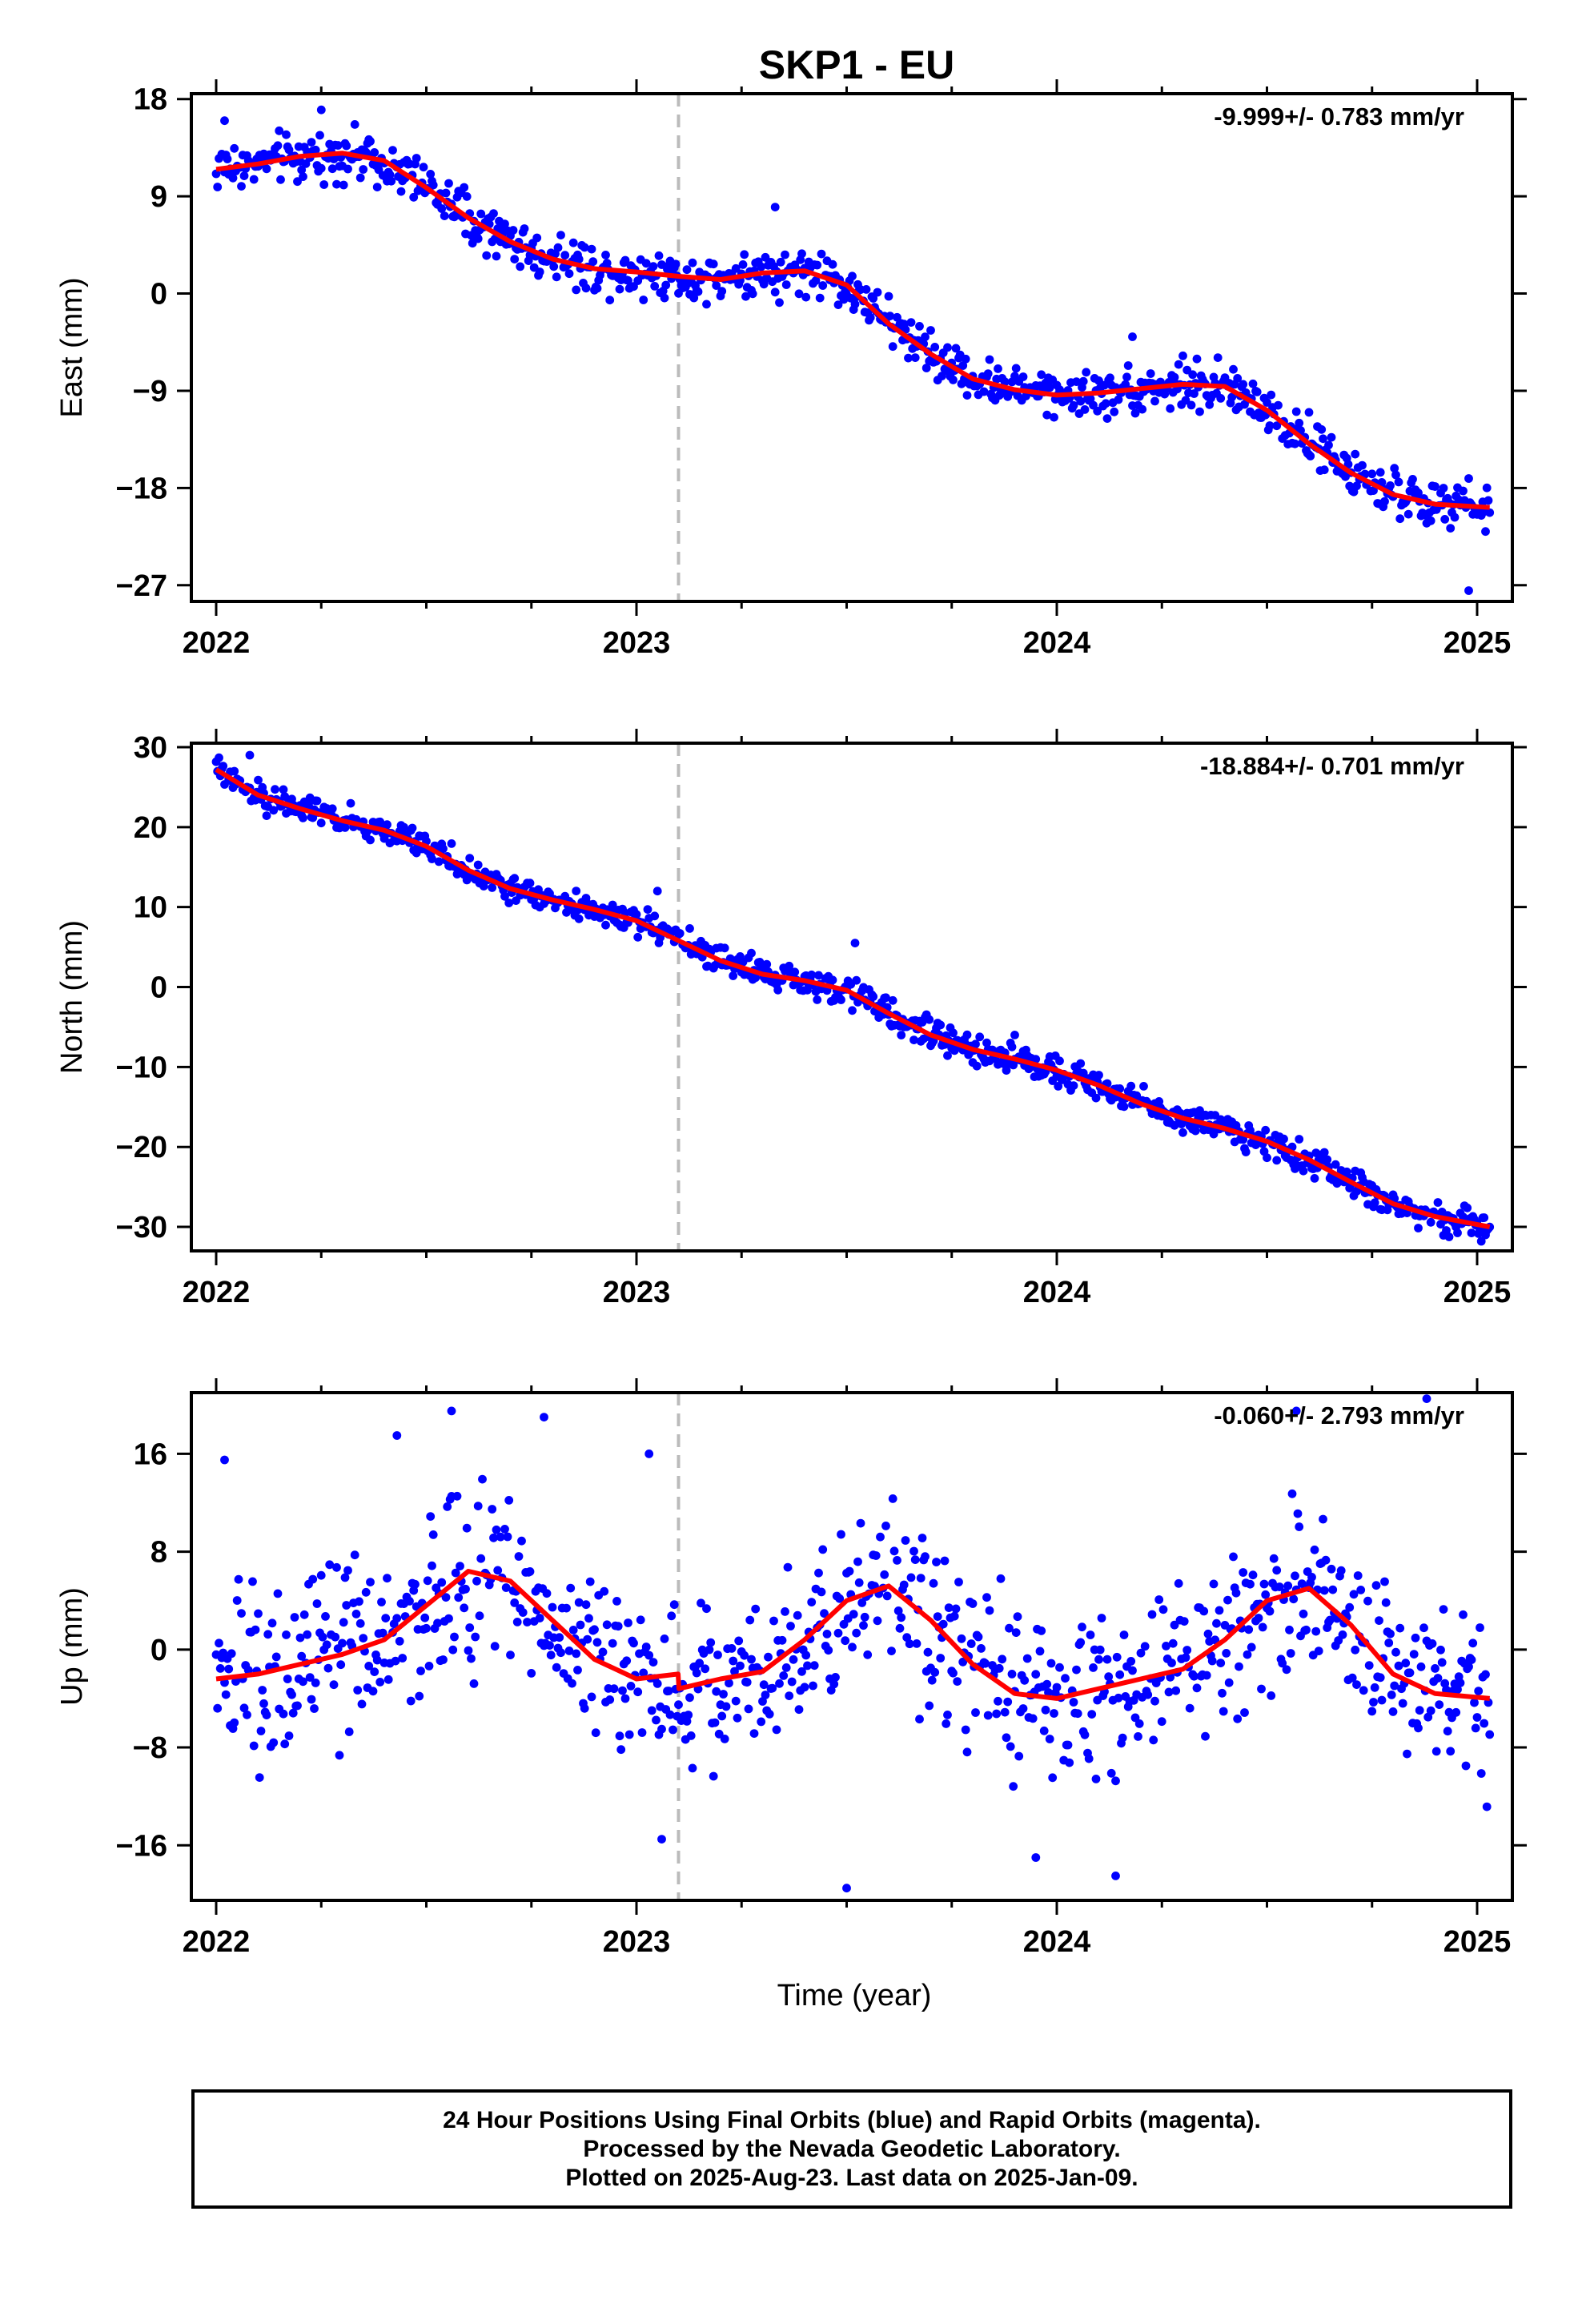  Describe the element at coordinates (1057, 1292) in the screenshot. I see `x-tick-label: 2024` at that location.